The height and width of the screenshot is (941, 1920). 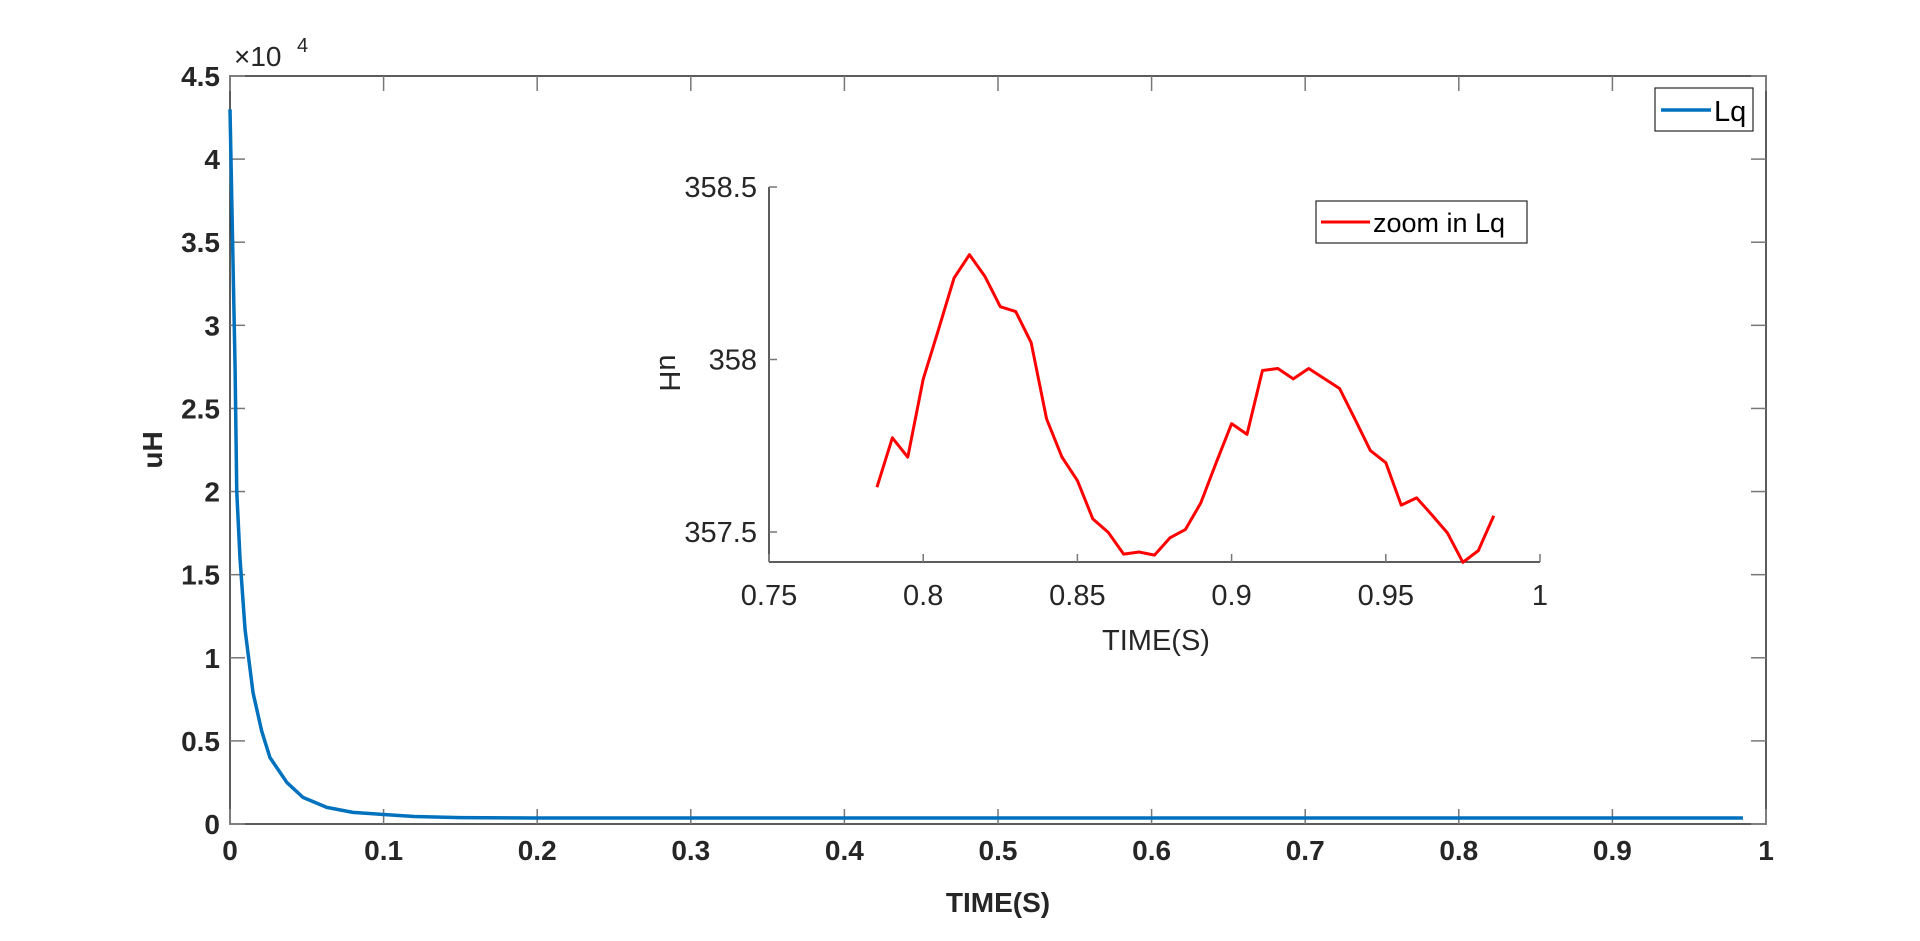 I want to click on y-tick-label: 3.5, so click(x=200, y=242).